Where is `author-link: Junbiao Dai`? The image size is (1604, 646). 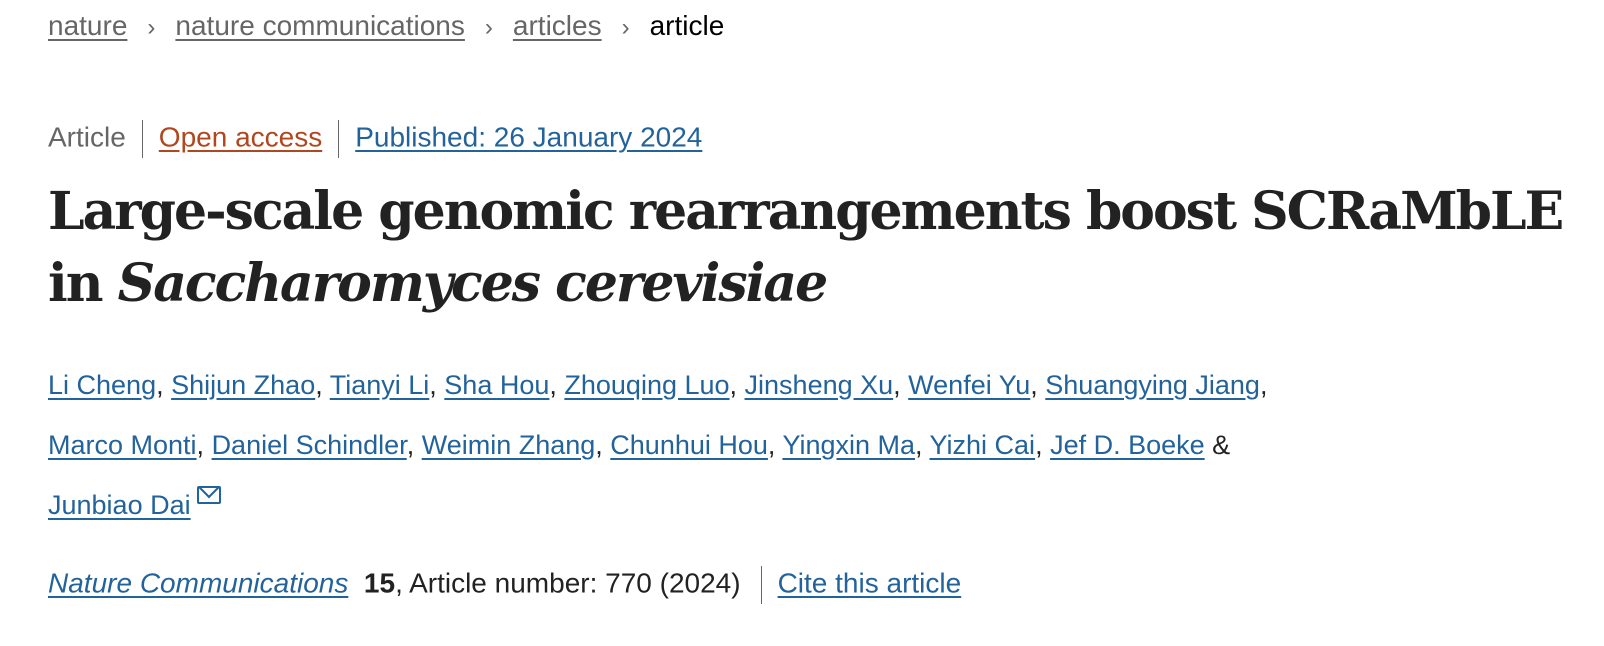 author-link: Junbiao Dai is located at coordinates (119, 505).